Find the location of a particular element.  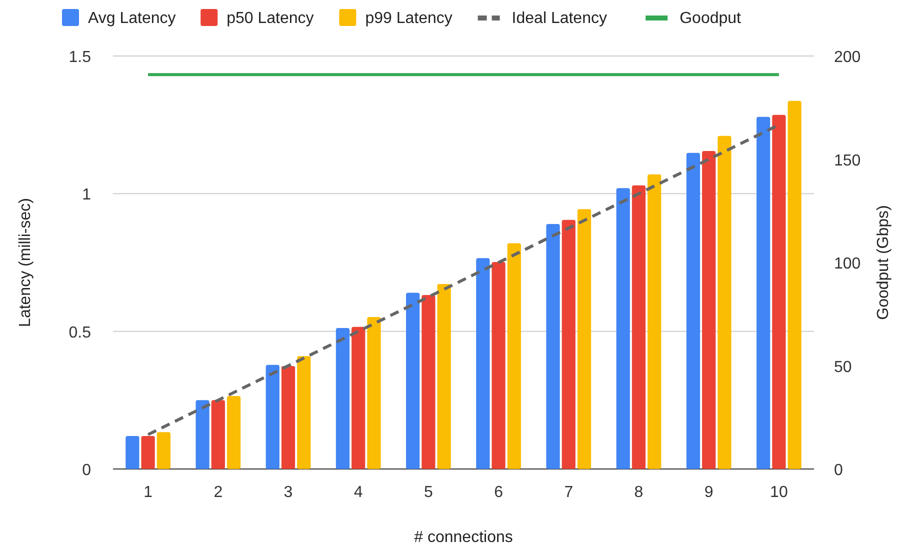

legend-label: p50 Latency is located at coordinates (270, 18).